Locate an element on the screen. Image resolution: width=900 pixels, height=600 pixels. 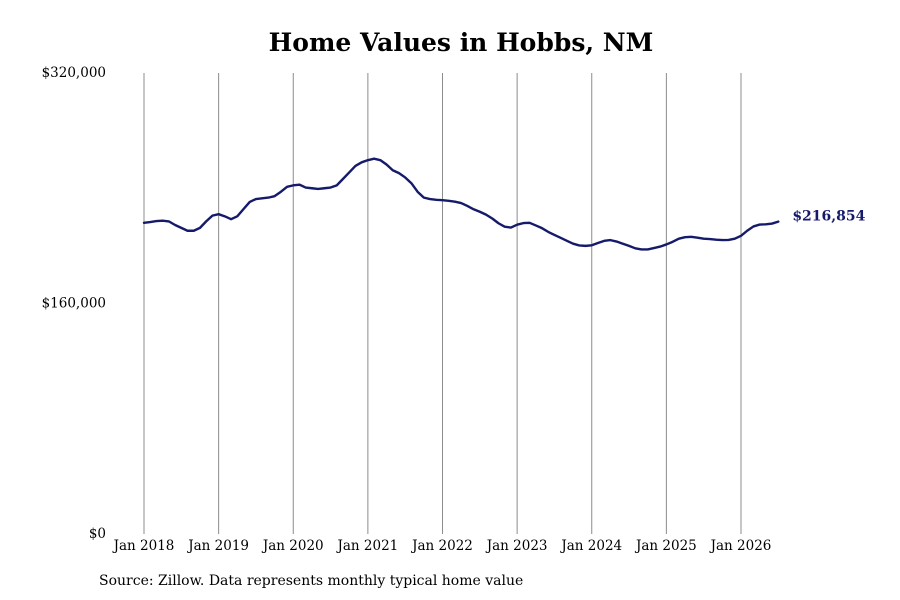
x-tick-label: Jan 2018 is located at coordinates (143, 546).